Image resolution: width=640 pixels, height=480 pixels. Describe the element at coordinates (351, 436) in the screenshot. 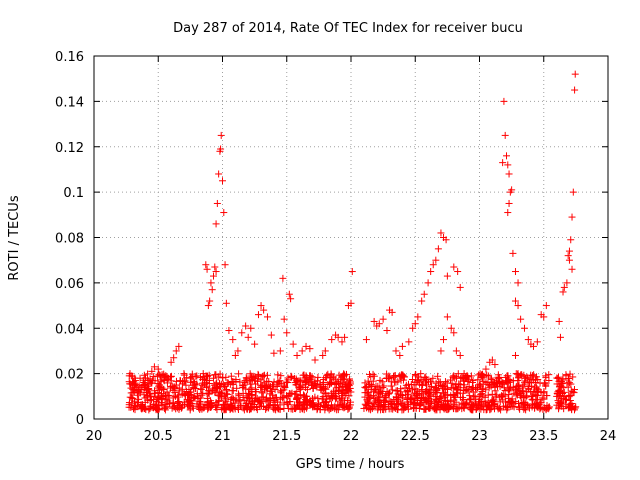

I see `x-tick-label: 22` at that location.